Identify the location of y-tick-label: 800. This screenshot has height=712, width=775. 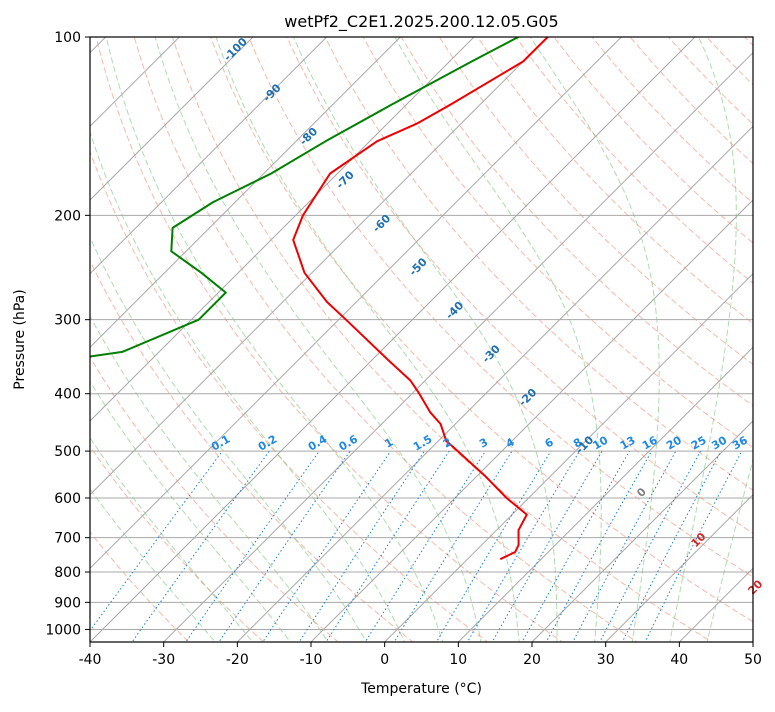
(67, 573).